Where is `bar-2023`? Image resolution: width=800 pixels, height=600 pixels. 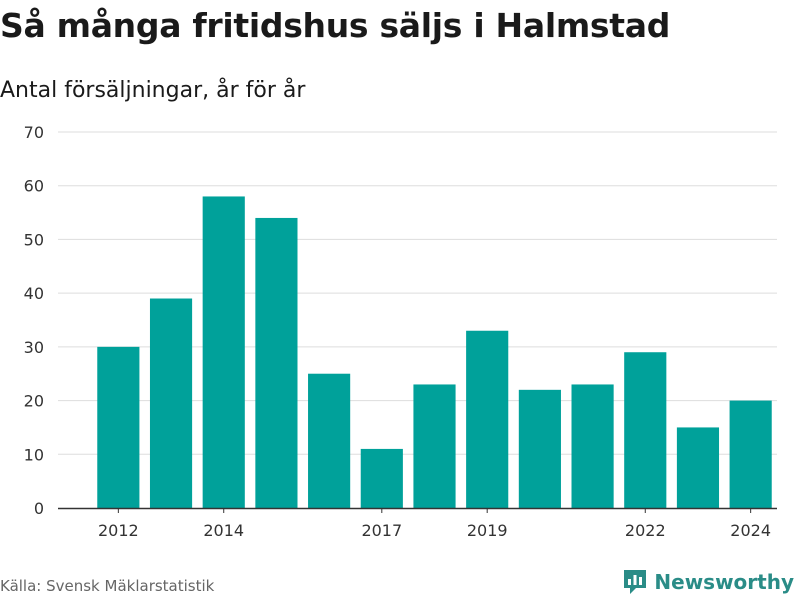 bar-2023 is located at coordinates (698, 467).